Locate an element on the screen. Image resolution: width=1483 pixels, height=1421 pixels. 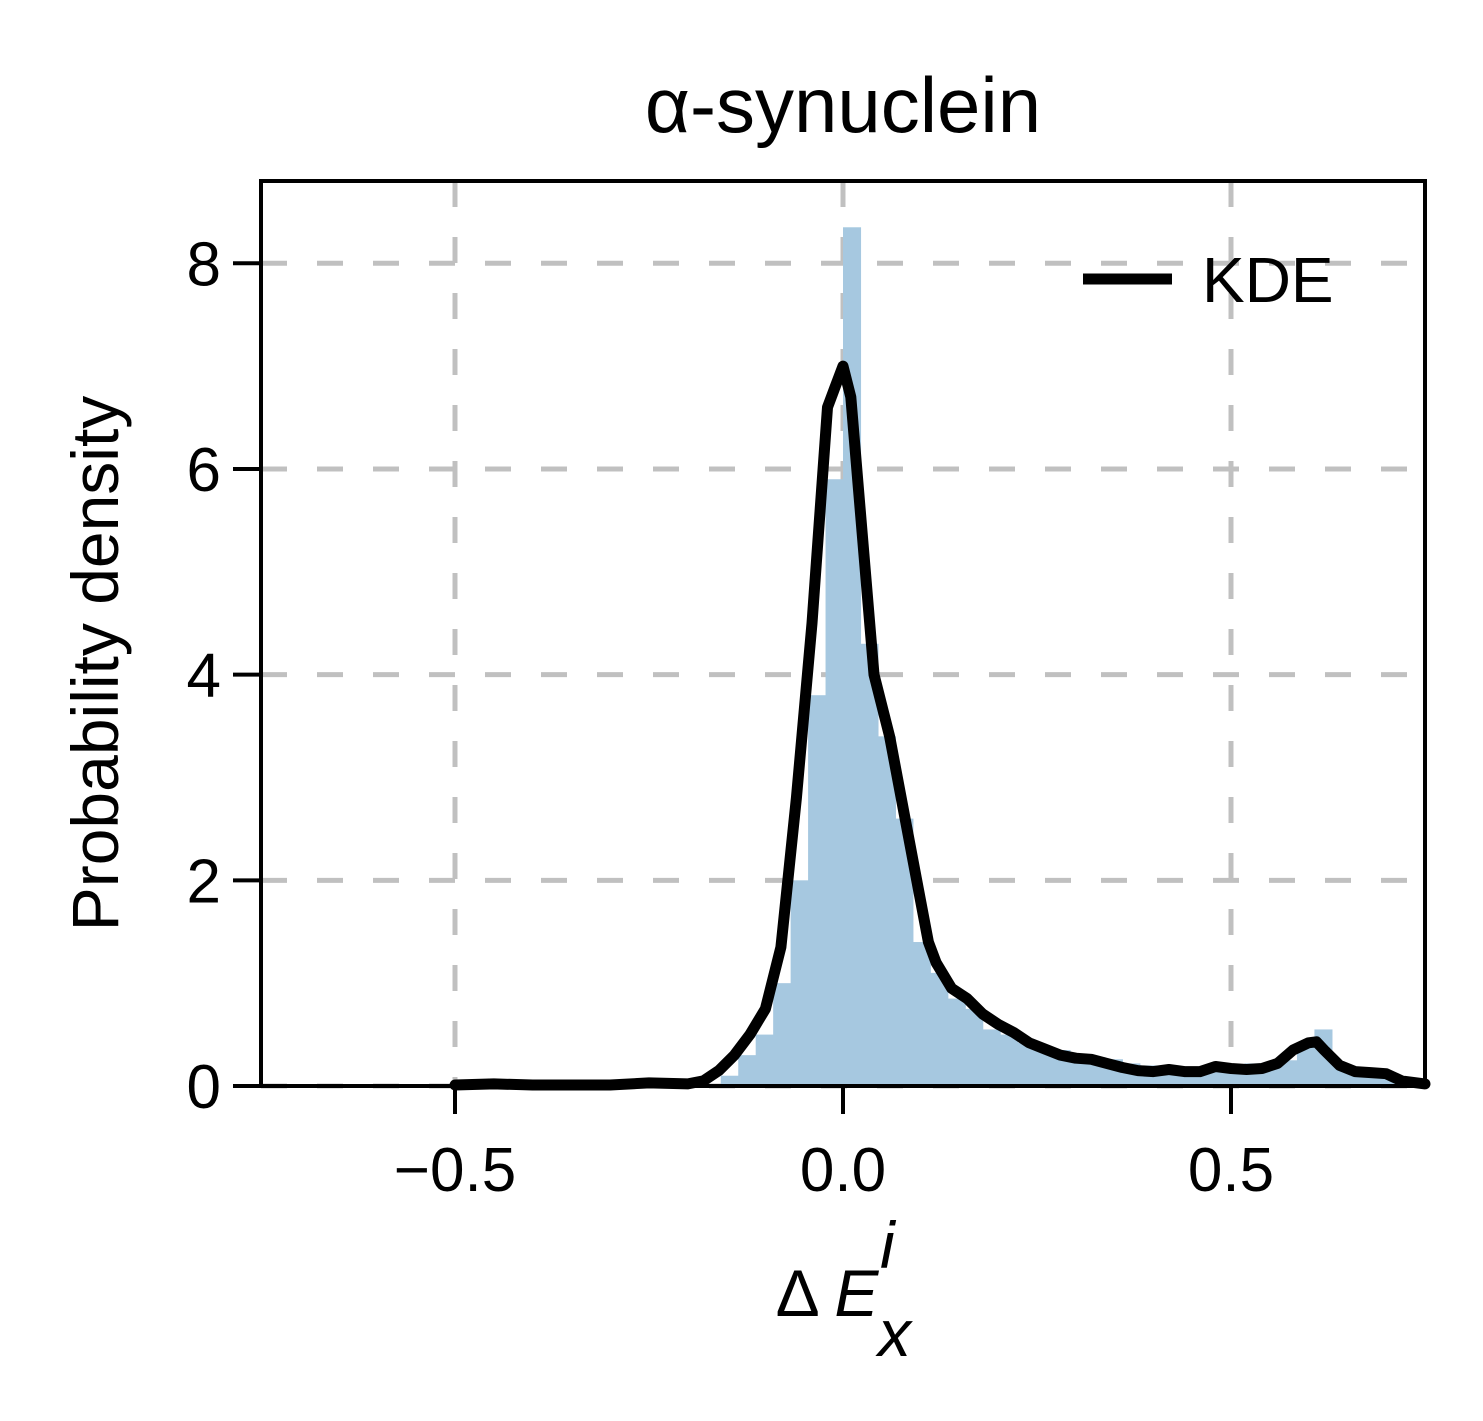
legend: KDE is located at coordinates (1208, 280).